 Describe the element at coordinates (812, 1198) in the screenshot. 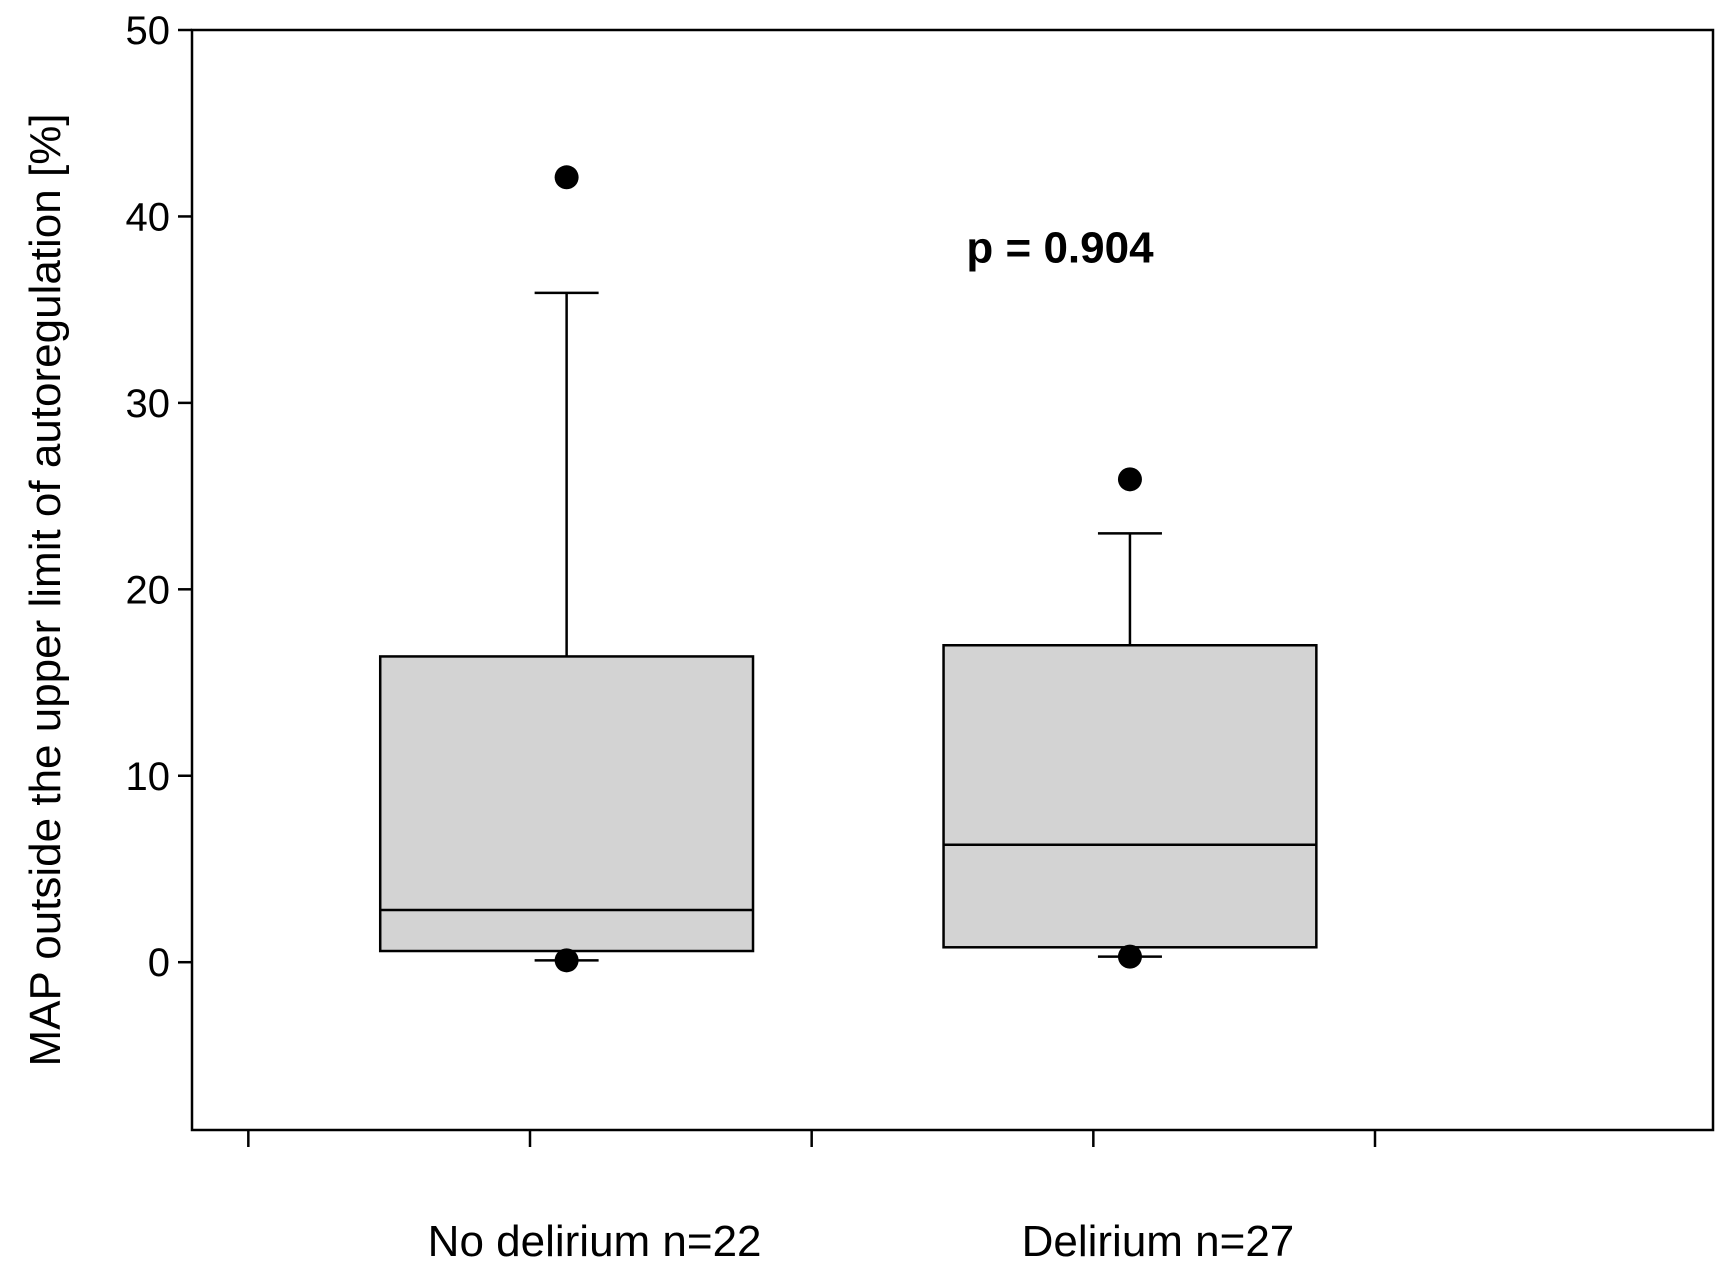

I see `x-axis: No delirium n=22 Delirium n=27` at that location.